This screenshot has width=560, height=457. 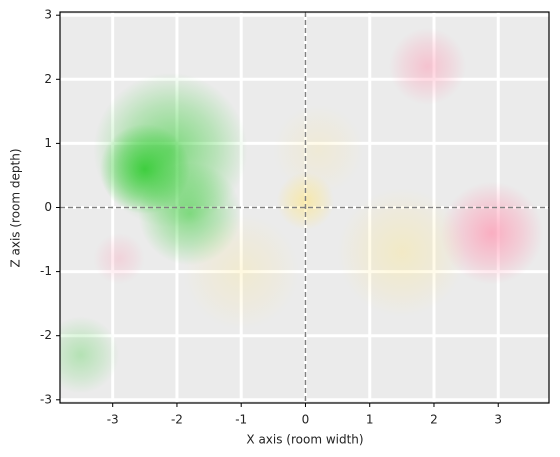 What do you see at coordinates (434, 420) in the screenshot?
I see `x-tick-label: 2` at bounding box center [434, 420].